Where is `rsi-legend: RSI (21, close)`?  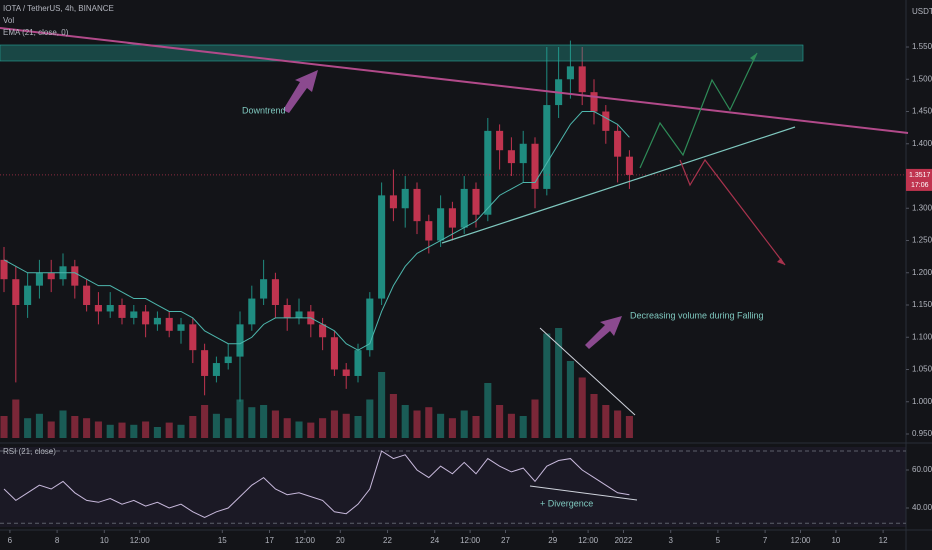
rsi-legend: RSI (21, close) is located at coordinates (29, 451).